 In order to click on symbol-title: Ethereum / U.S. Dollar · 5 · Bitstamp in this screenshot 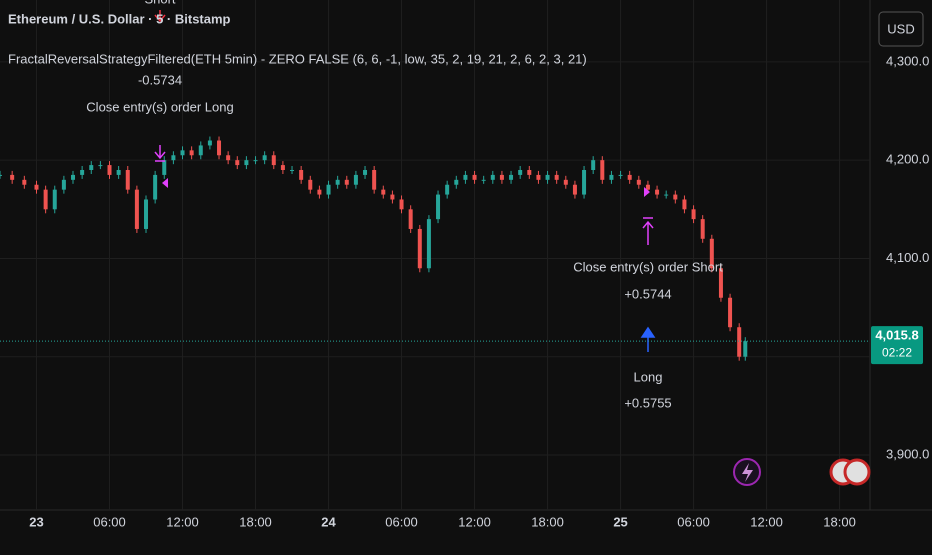, I will do `click(119, 18)`.